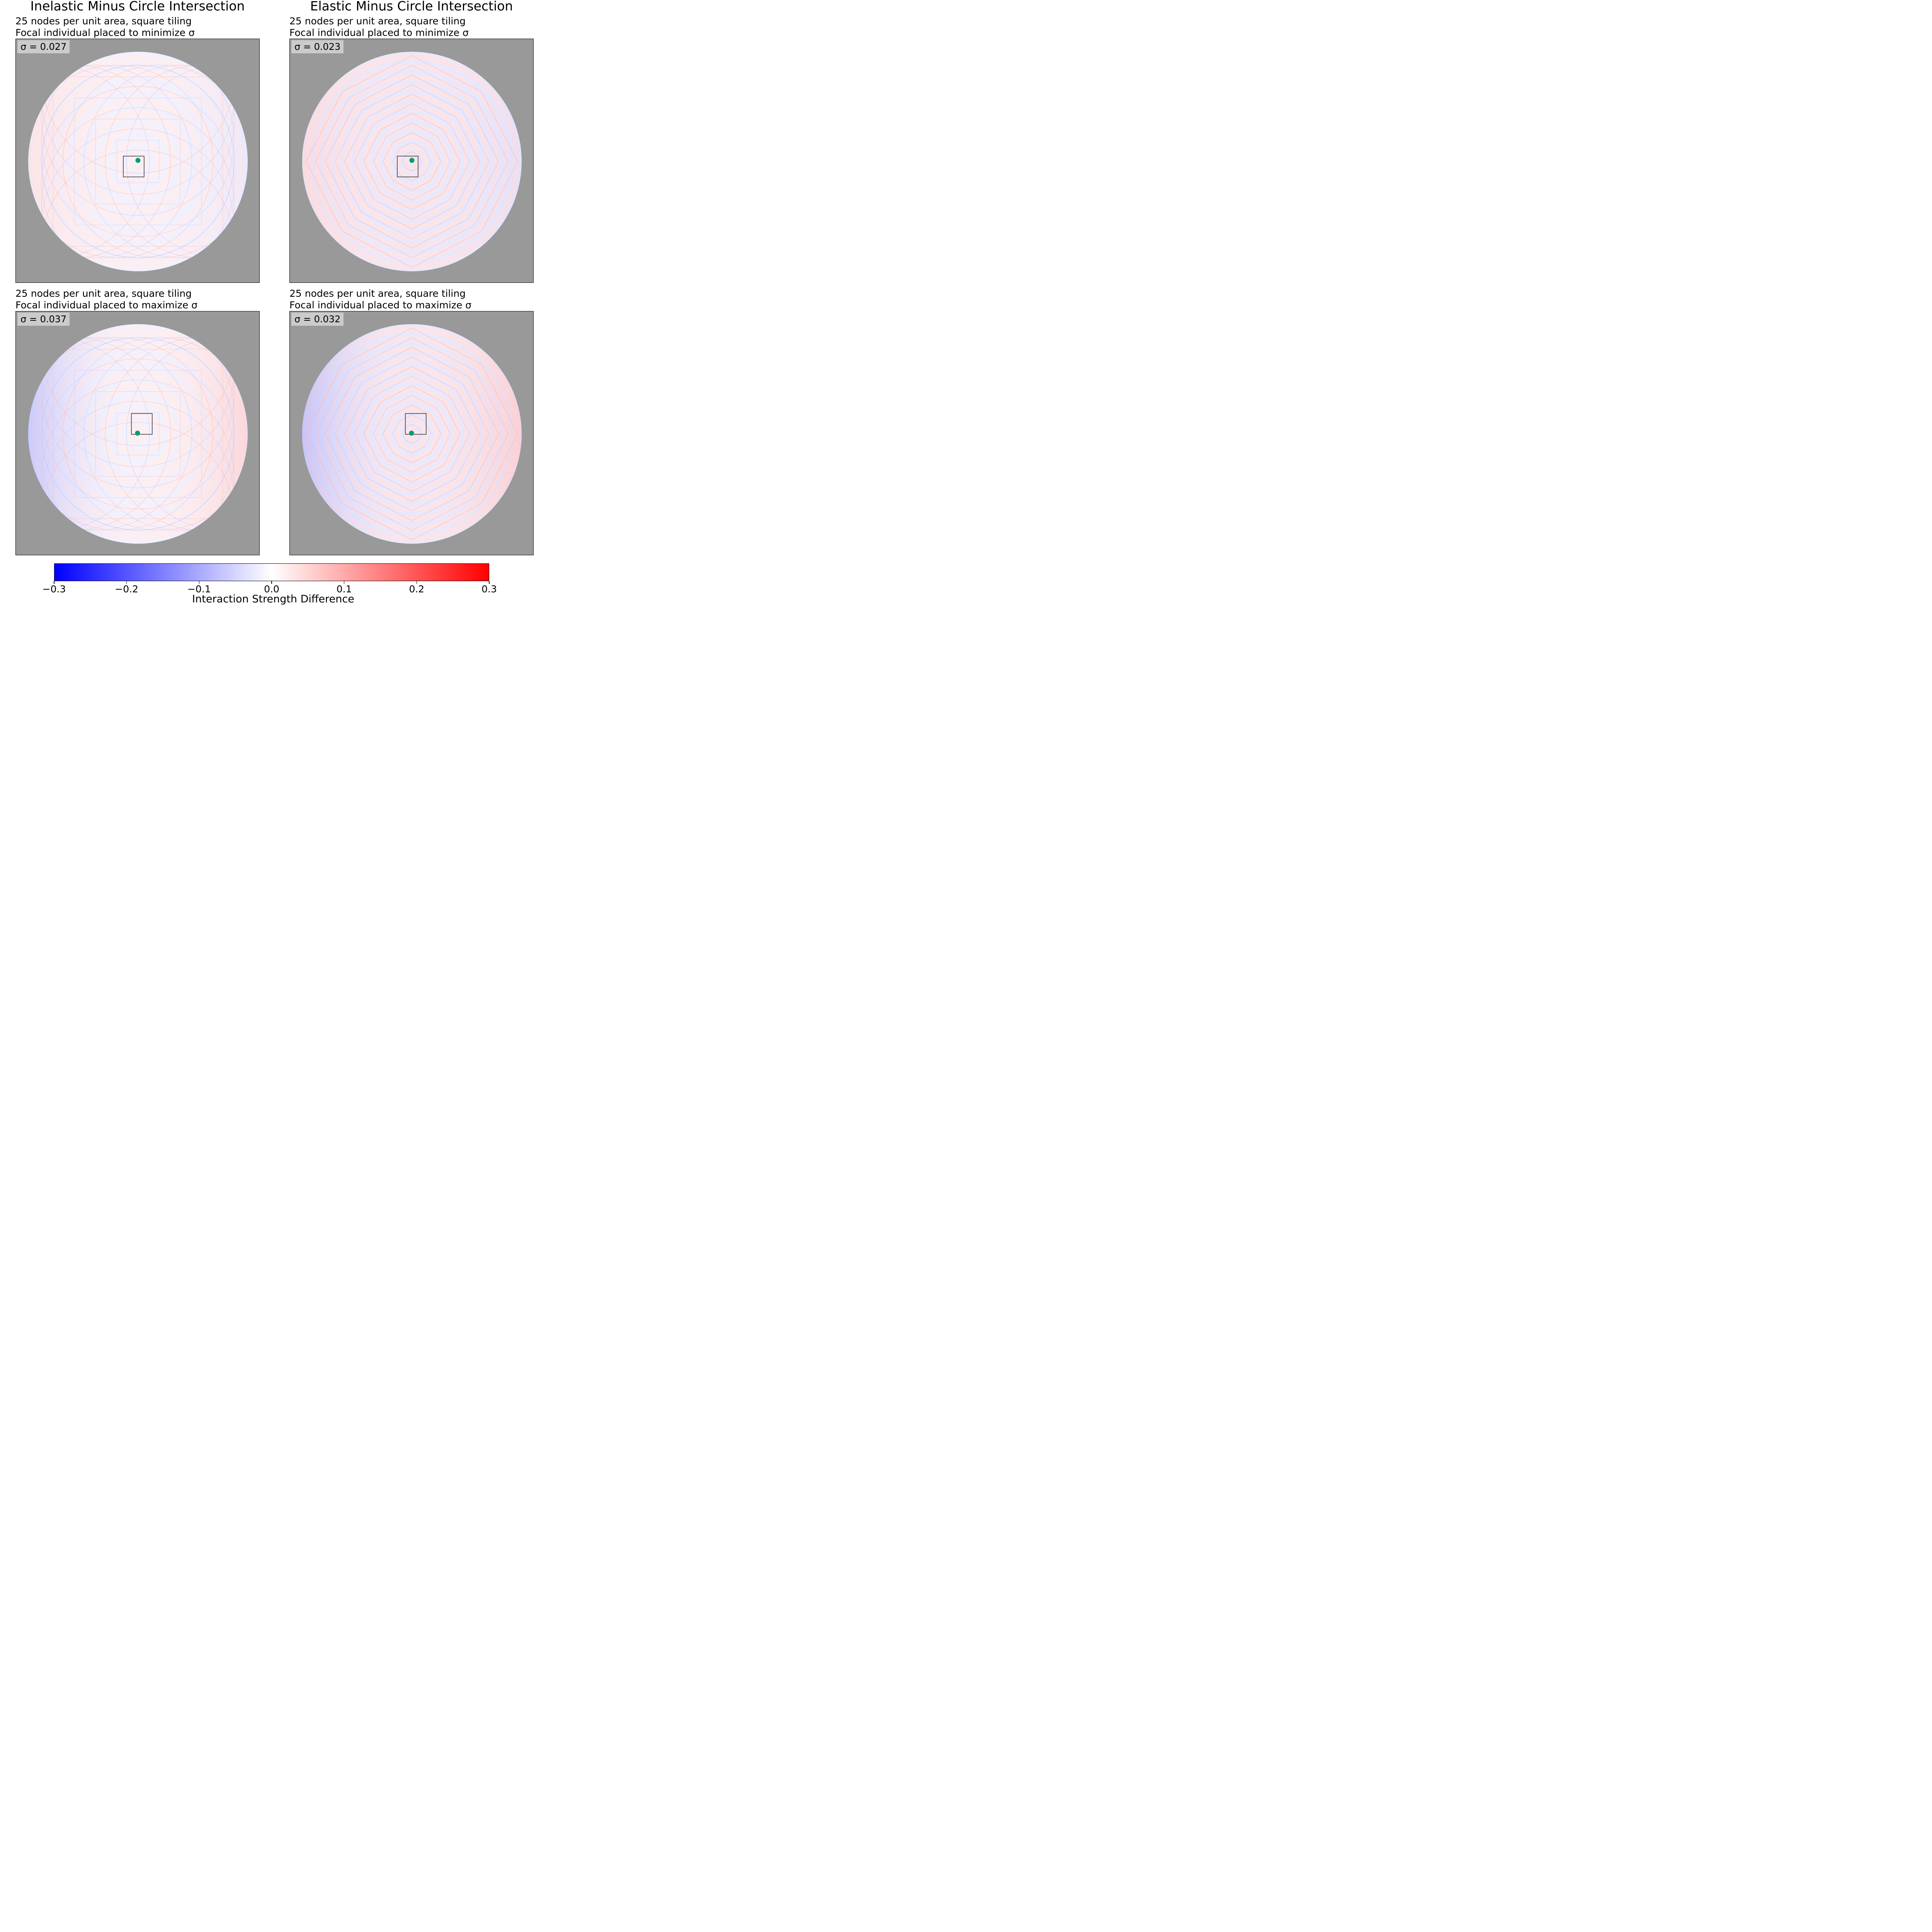  What do you see at coordinates (411, 7) in the screenshot?
I see `column-title-elastic: Elastic Minus Circle Intersection` at bounding box center [411, 7].